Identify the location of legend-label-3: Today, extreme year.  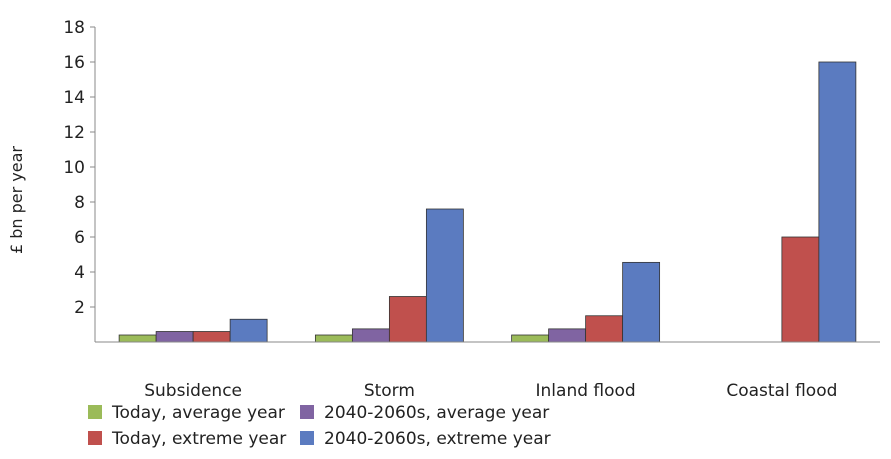
(198, 439).